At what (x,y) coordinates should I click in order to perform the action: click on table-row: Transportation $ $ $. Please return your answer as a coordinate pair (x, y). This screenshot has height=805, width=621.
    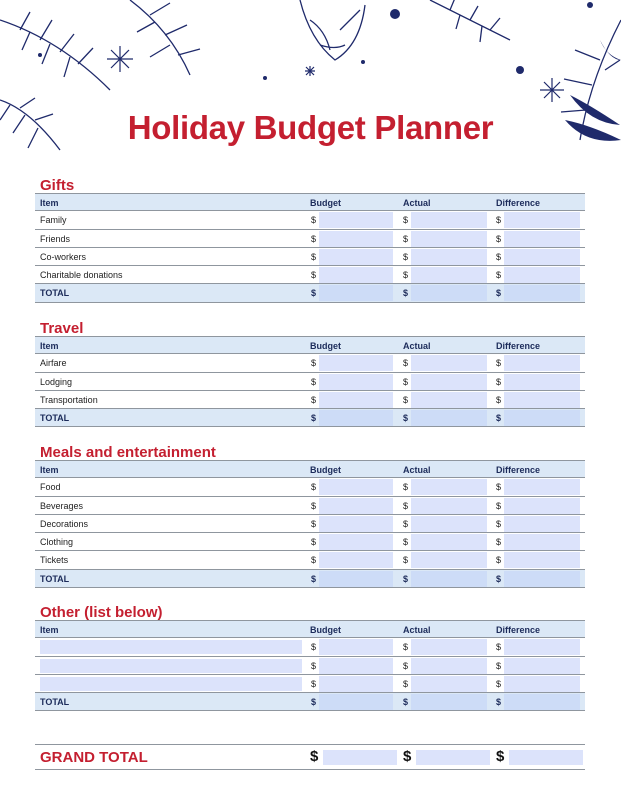
    Looking at the image, I should click on (310, 400).